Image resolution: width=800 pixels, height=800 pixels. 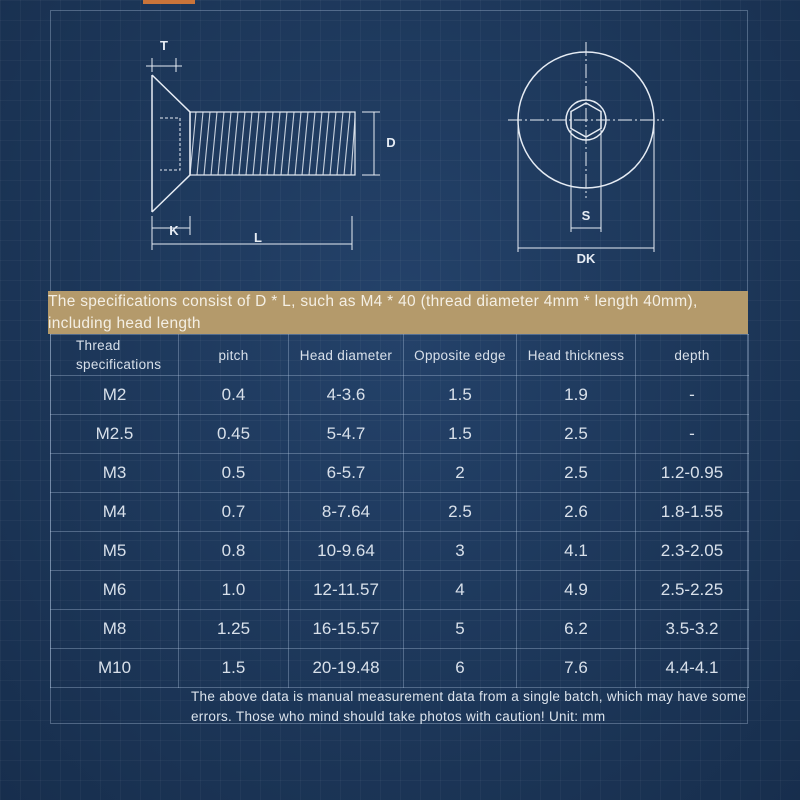 What do you see at coordinates (233, 551) in the screenshot?
I see `table-cell: 0.8` at bounding box center [233, 551].